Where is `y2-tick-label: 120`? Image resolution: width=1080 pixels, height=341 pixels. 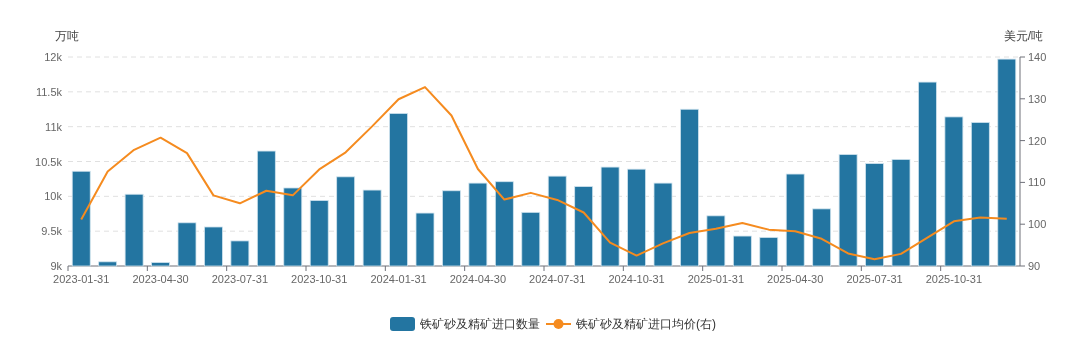 y2-tick-label: 120 is located at coordinates (1037, 140).